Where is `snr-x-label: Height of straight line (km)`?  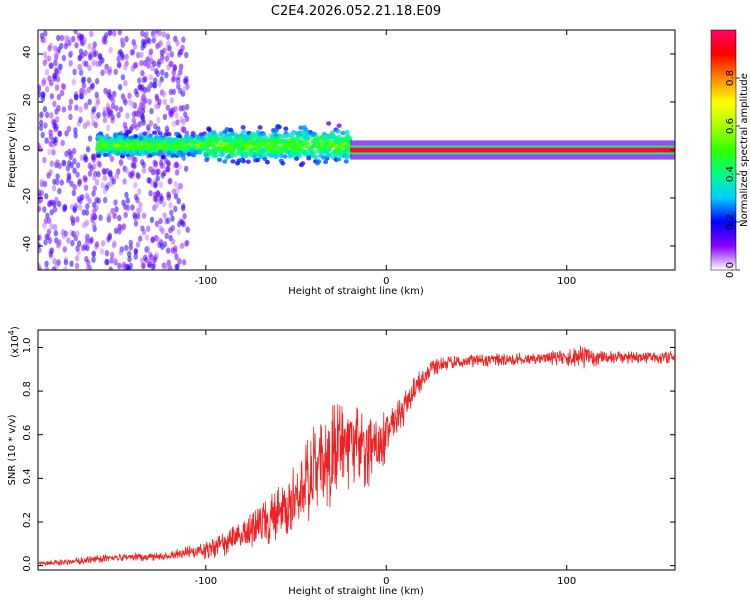
snr-x-label: Height of straight line (km) is located at coordinates (356, 591).